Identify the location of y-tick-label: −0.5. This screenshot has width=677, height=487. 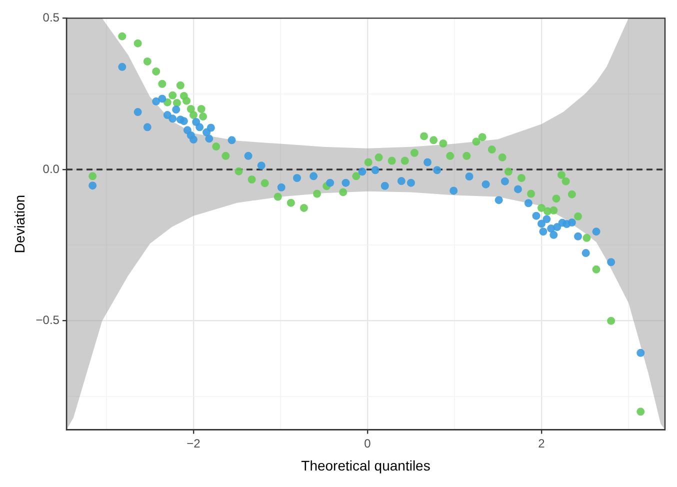
(48, 320).